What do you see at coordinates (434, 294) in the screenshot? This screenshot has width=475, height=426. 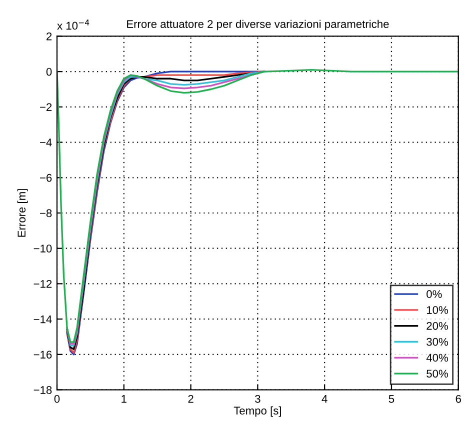 I see `legend-label: 0%` at bounding box center [434, 294].